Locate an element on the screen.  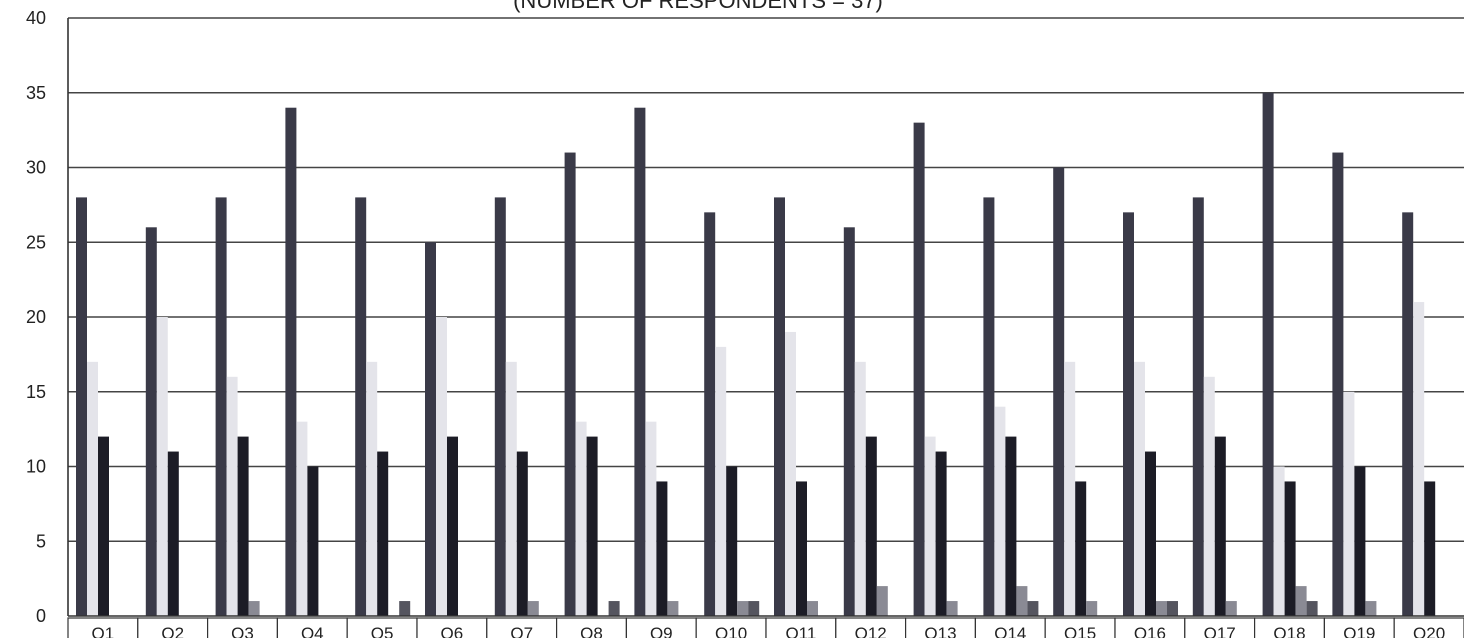
x-tick-label: Q15 is located at coordinates (1080, 631).